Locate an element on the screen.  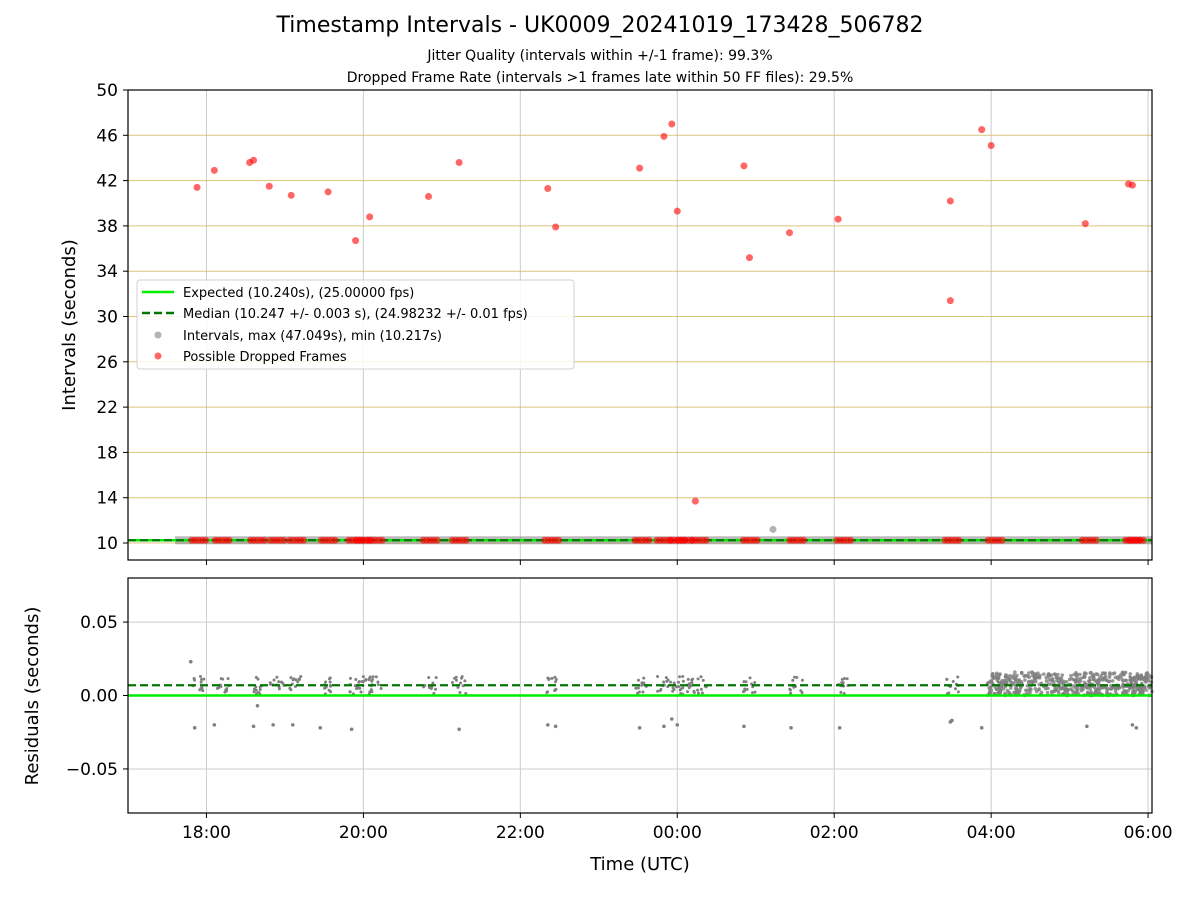
intervals-y-tick-label: 30 is located at coordinates (107, 318).